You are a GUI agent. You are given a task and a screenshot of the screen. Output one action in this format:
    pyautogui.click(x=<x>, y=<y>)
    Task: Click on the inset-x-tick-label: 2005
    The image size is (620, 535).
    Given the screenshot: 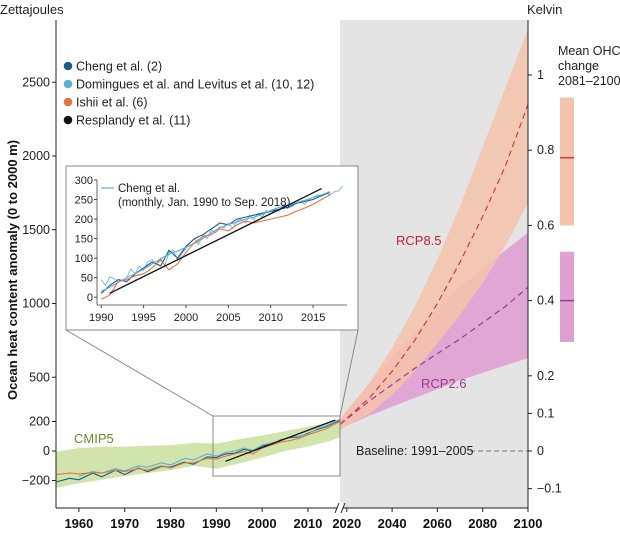 What is the action you would take?
    pyautogui.click(x=228, y=318)
    